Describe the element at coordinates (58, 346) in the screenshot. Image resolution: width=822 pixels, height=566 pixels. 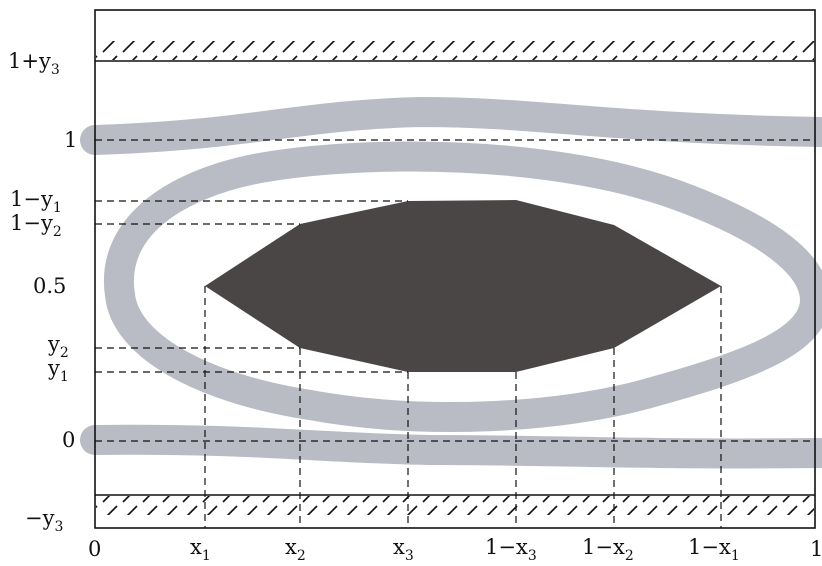
I see `y-label-y2: y2` at that location.